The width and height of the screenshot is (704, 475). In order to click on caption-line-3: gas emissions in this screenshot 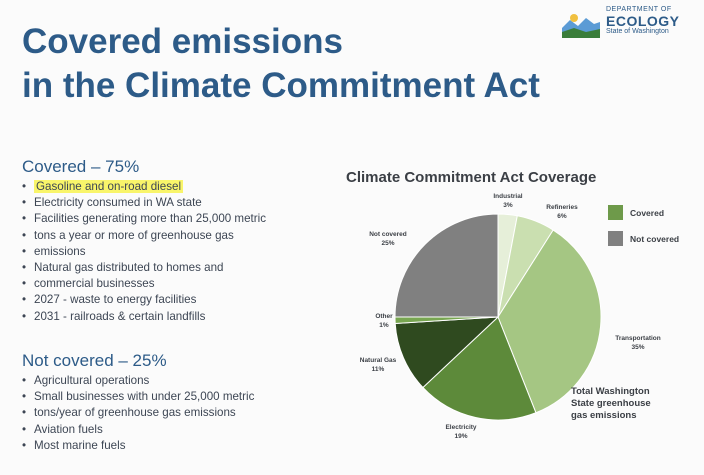, I will do `click(604, 415)`.